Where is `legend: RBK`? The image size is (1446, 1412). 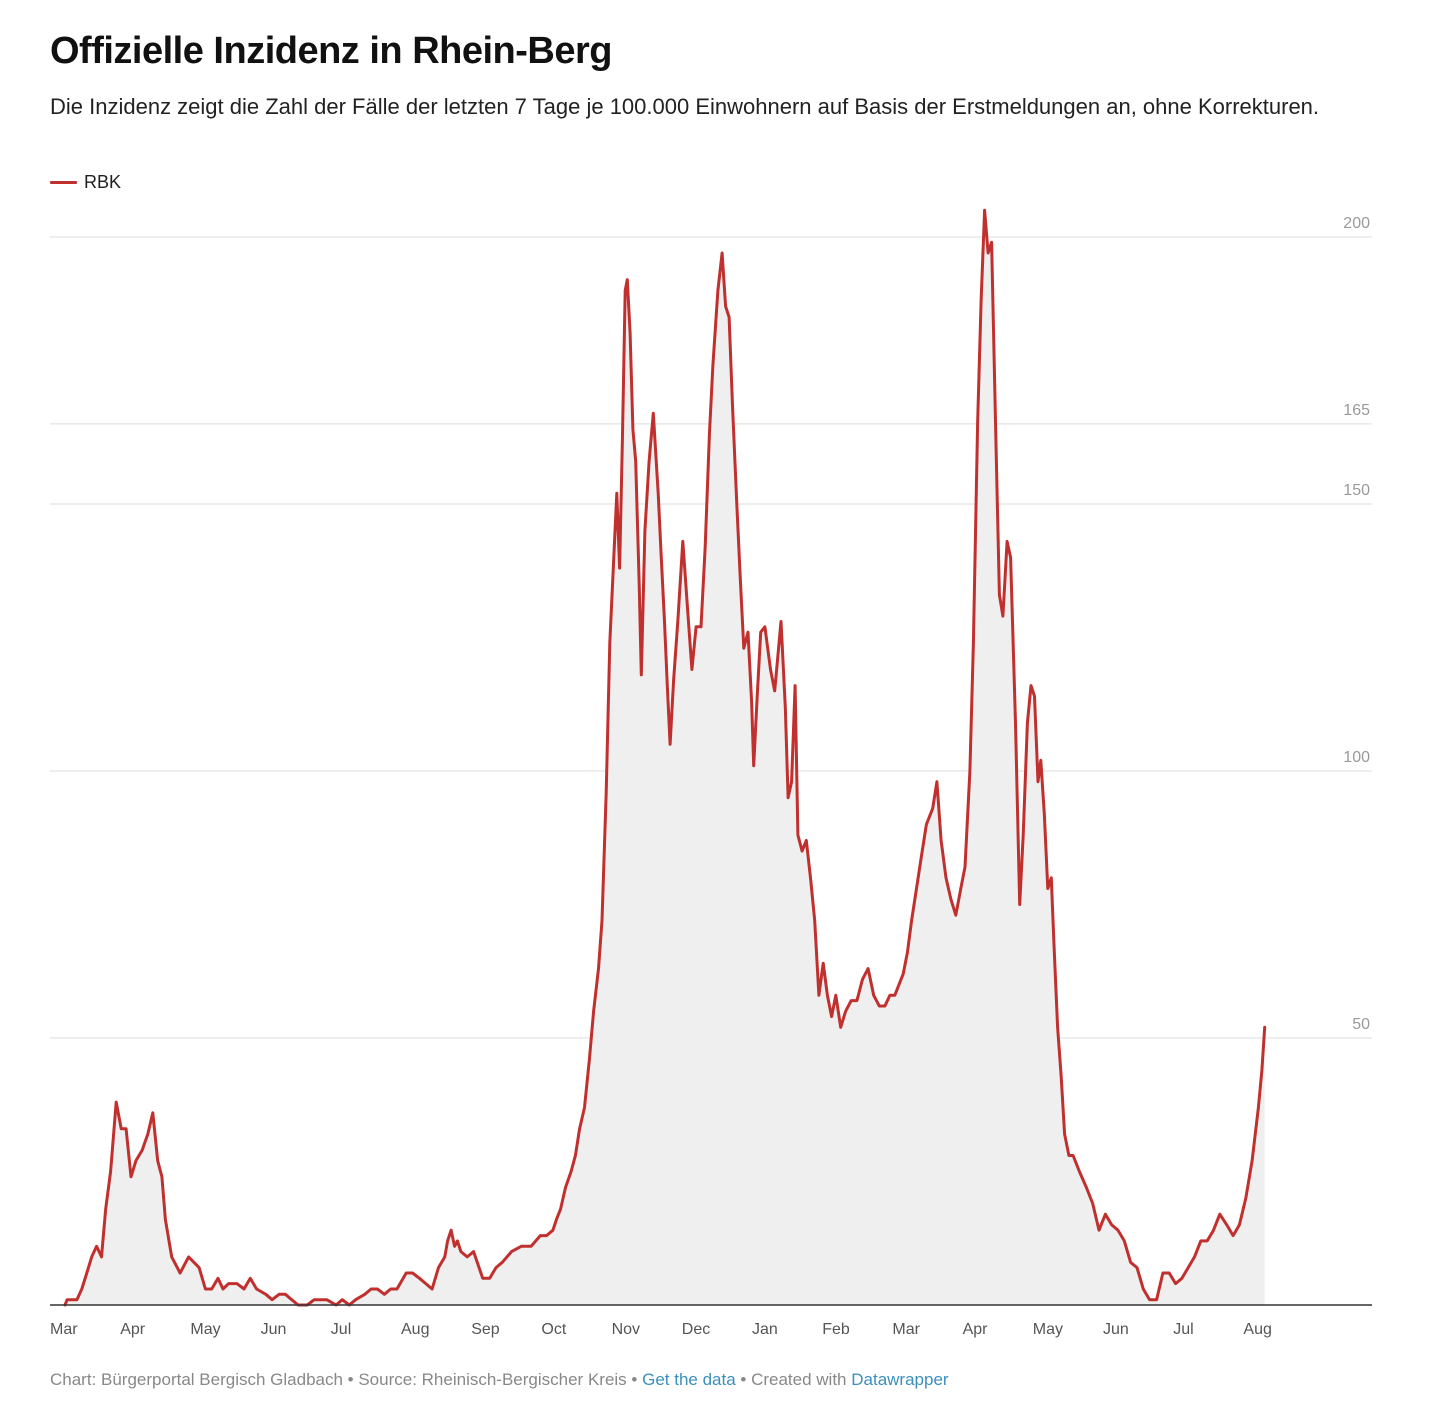 legend: RBK is located at coordinates (85, 182).